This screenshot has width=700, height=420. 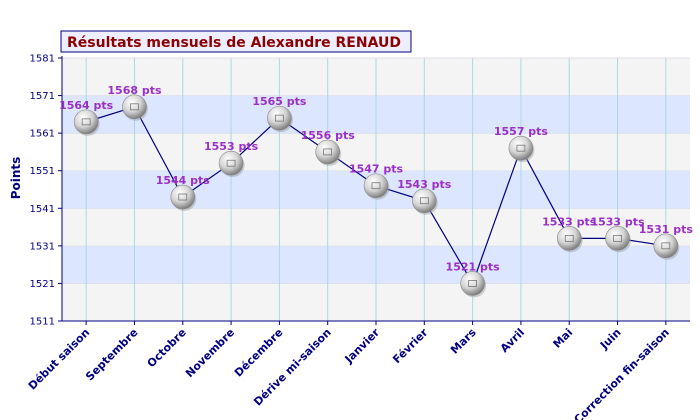 I want to click on x-tick-label: Mai, so click(x=563, y=338).